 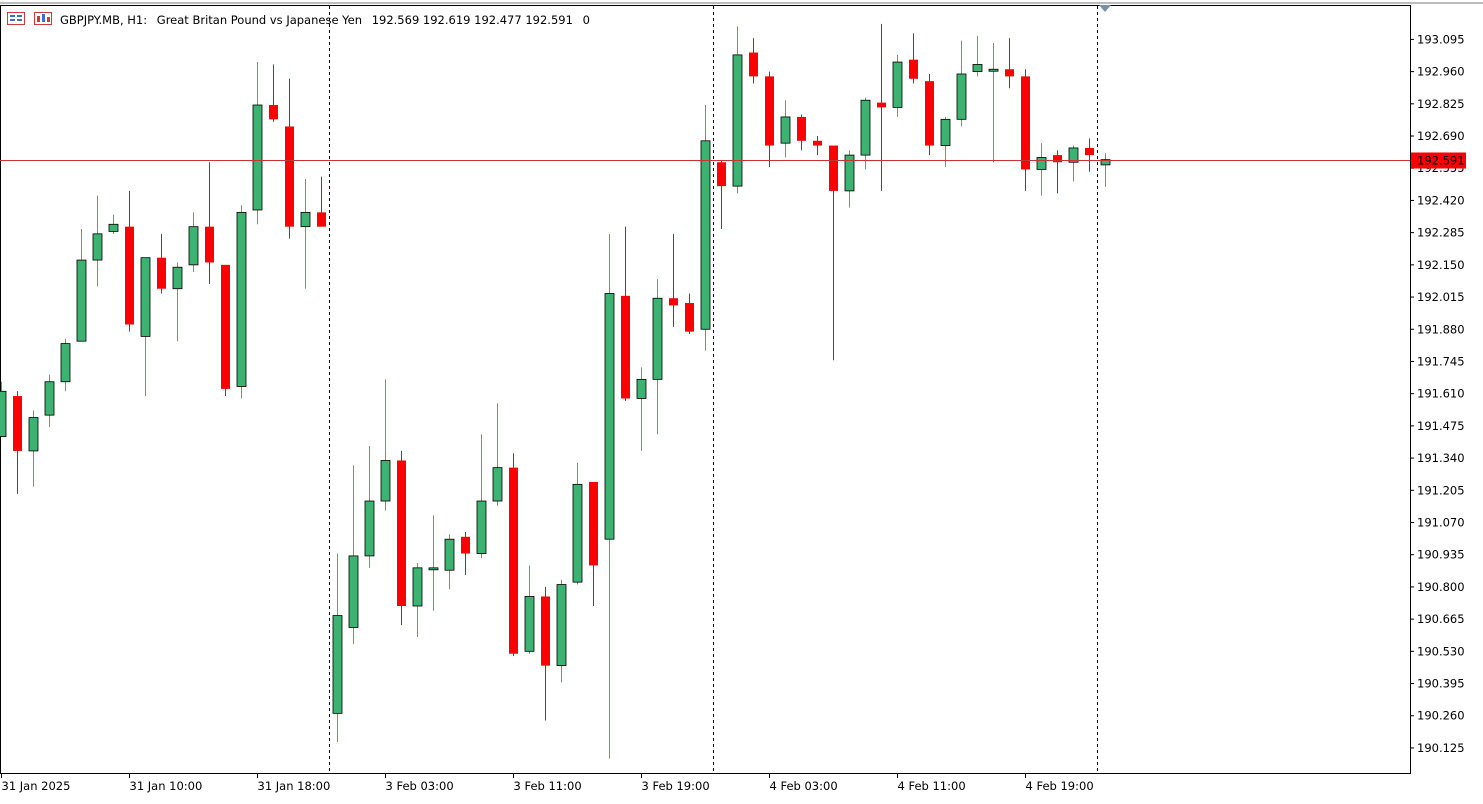 What do you see at coordinates (1441, 555) in the screenshot?
I see `price-tick-label: 190.935` at bounding box center [1441, 555].